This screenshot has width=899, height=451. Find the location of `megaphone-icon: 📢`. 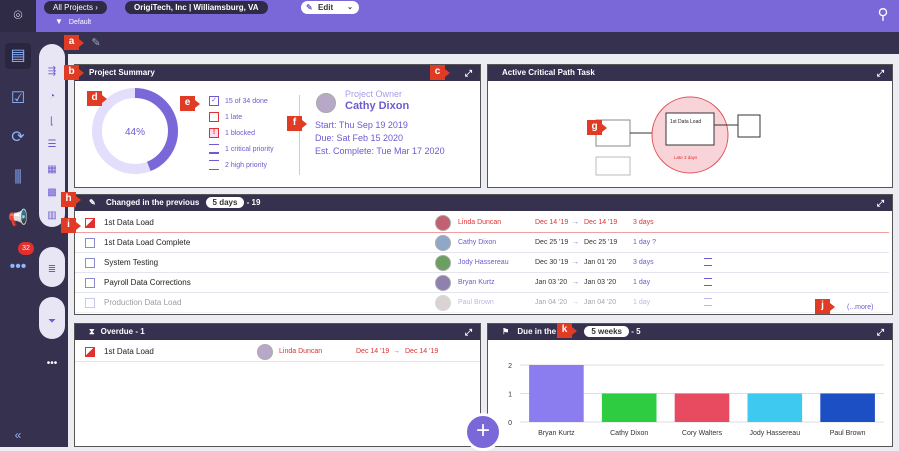

megaphone-icon: 📢 is located at coordinates (18, 218).